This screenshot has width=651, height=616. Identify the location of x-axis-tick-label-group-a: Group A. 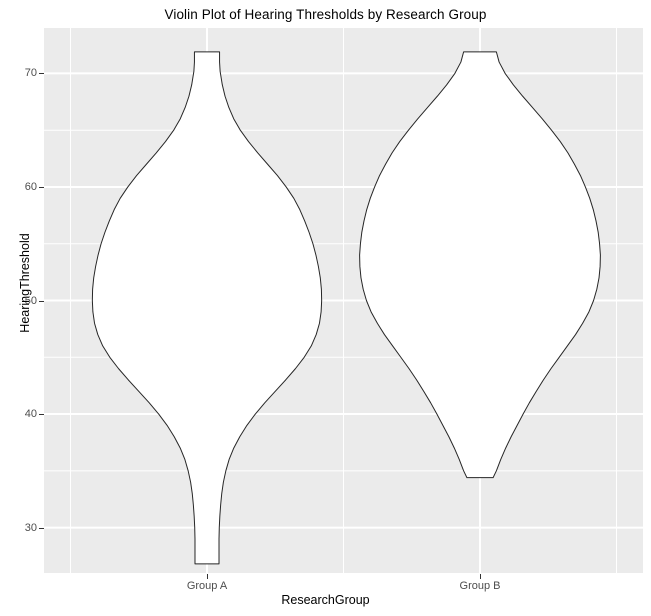
(207, 586).